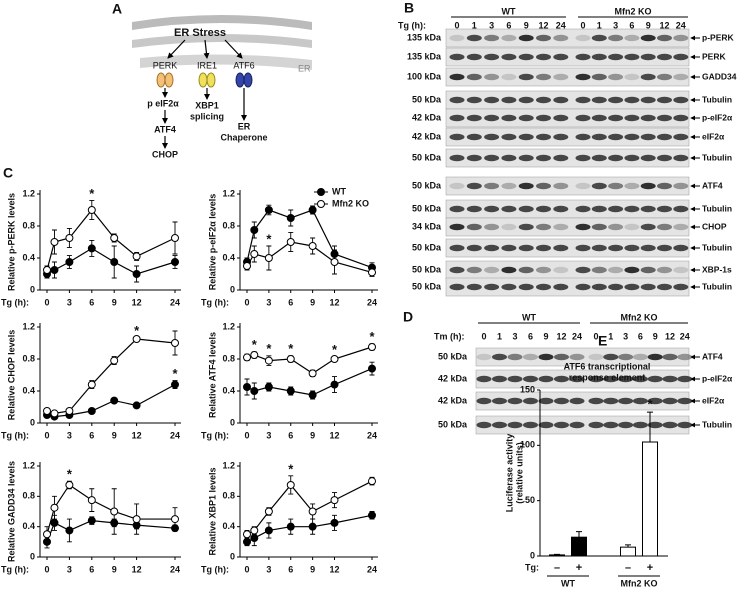  I want to click on size-marker: 34 kDa, so click(427, 226).